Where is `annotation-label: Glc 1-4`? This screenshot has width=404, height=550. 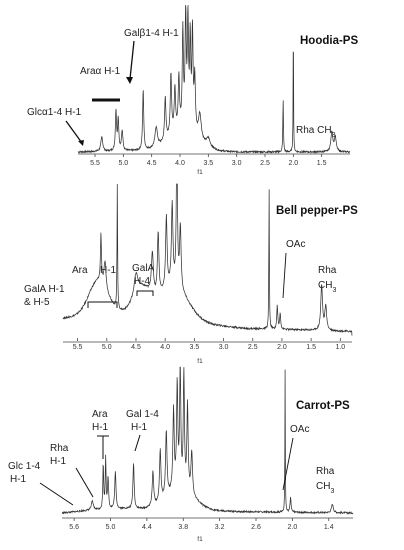
annotation-label: Glc 1-4 is located at coordinates (24, 466).